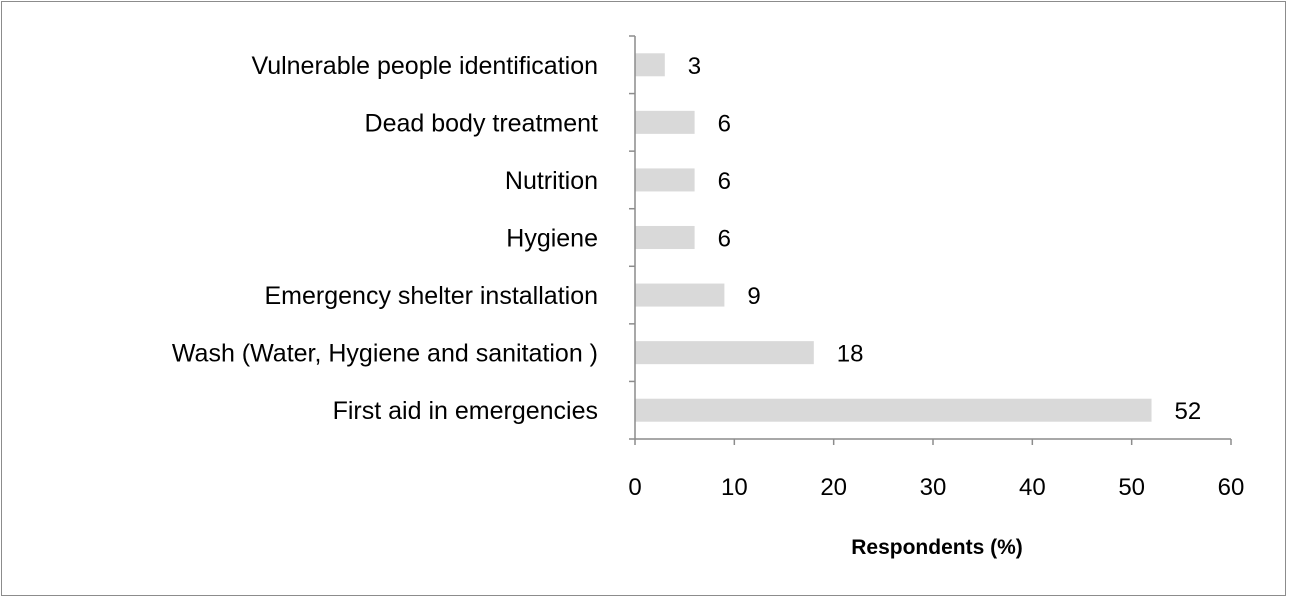  Describe the element at coordinates (933, 487) in the screenshot. I see `x-tick-label-30: 30` at that location.